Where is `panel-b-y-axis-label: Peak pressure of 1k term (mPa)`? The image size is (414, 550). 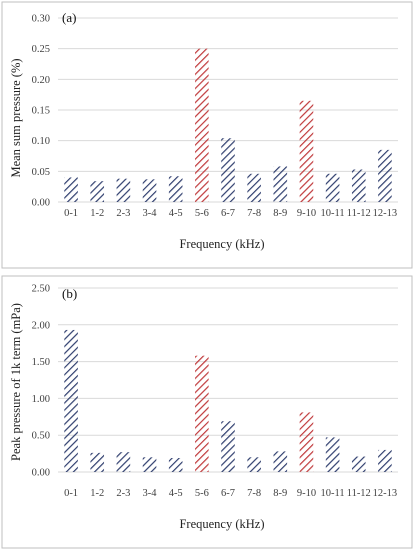 panel-b-y-axis-label: Peak pressure of 1k term (mPa) is located at coordinates (16, 382).